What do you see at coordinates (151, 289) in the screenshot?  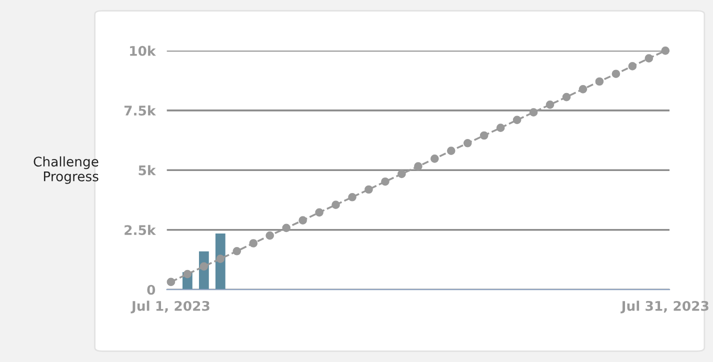 I see `y-tick-label: 0` at bounding box center [151, 289].